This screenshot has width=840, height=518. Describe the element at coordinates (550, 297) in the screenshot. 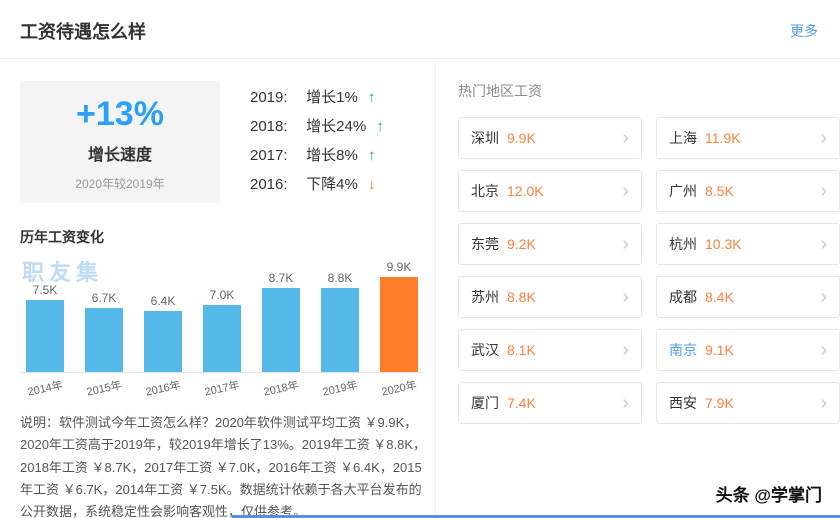

I see `city-card-suzhou: 苏州 8.8K ›` at that location.